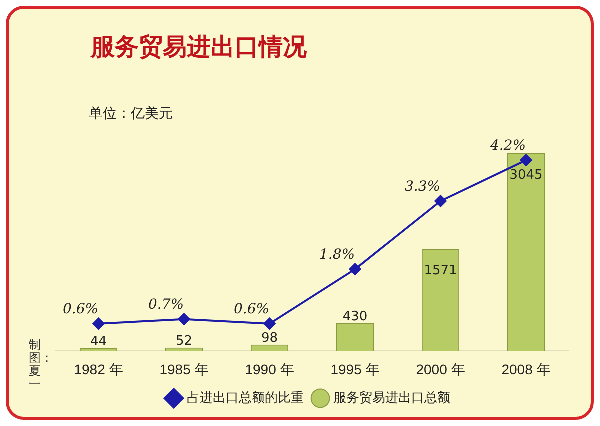 The height and width of the screenshot is (426, 600). What do you see at coordinates (355, 369) in the screenshot?
I see `x-tick-label: 1995 年` at bounding box center [355, 369].